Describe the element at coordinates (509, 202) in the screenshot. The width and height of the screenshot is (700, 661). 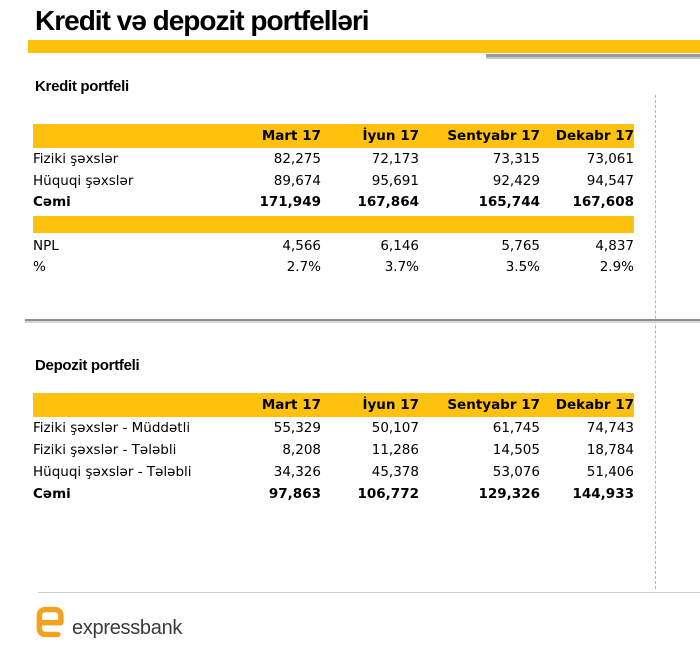
I see `cell-value: 165,744` at that location.